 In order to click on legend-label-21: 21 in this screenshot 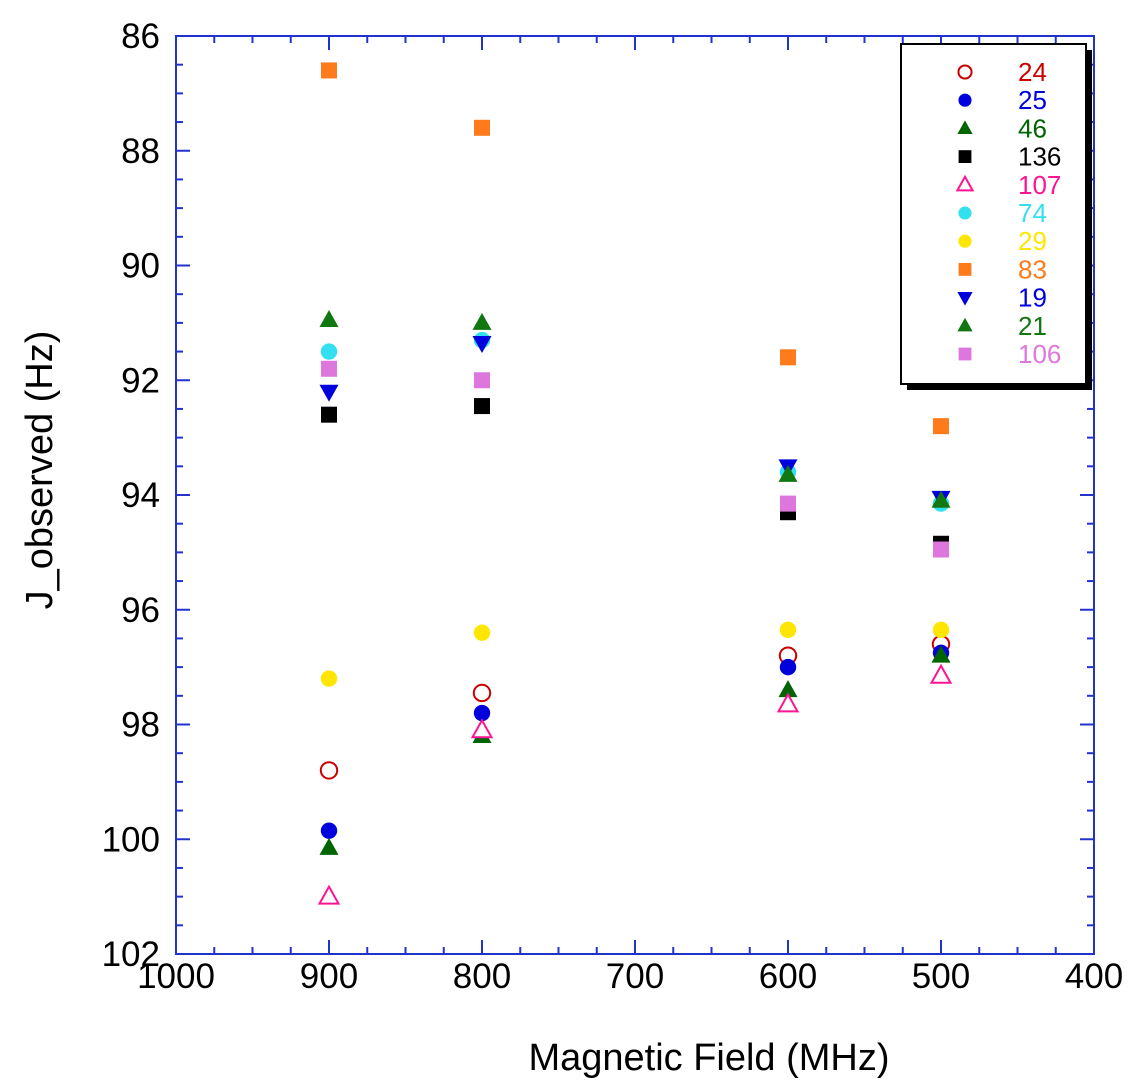, I will do `click(1032, 326)`.